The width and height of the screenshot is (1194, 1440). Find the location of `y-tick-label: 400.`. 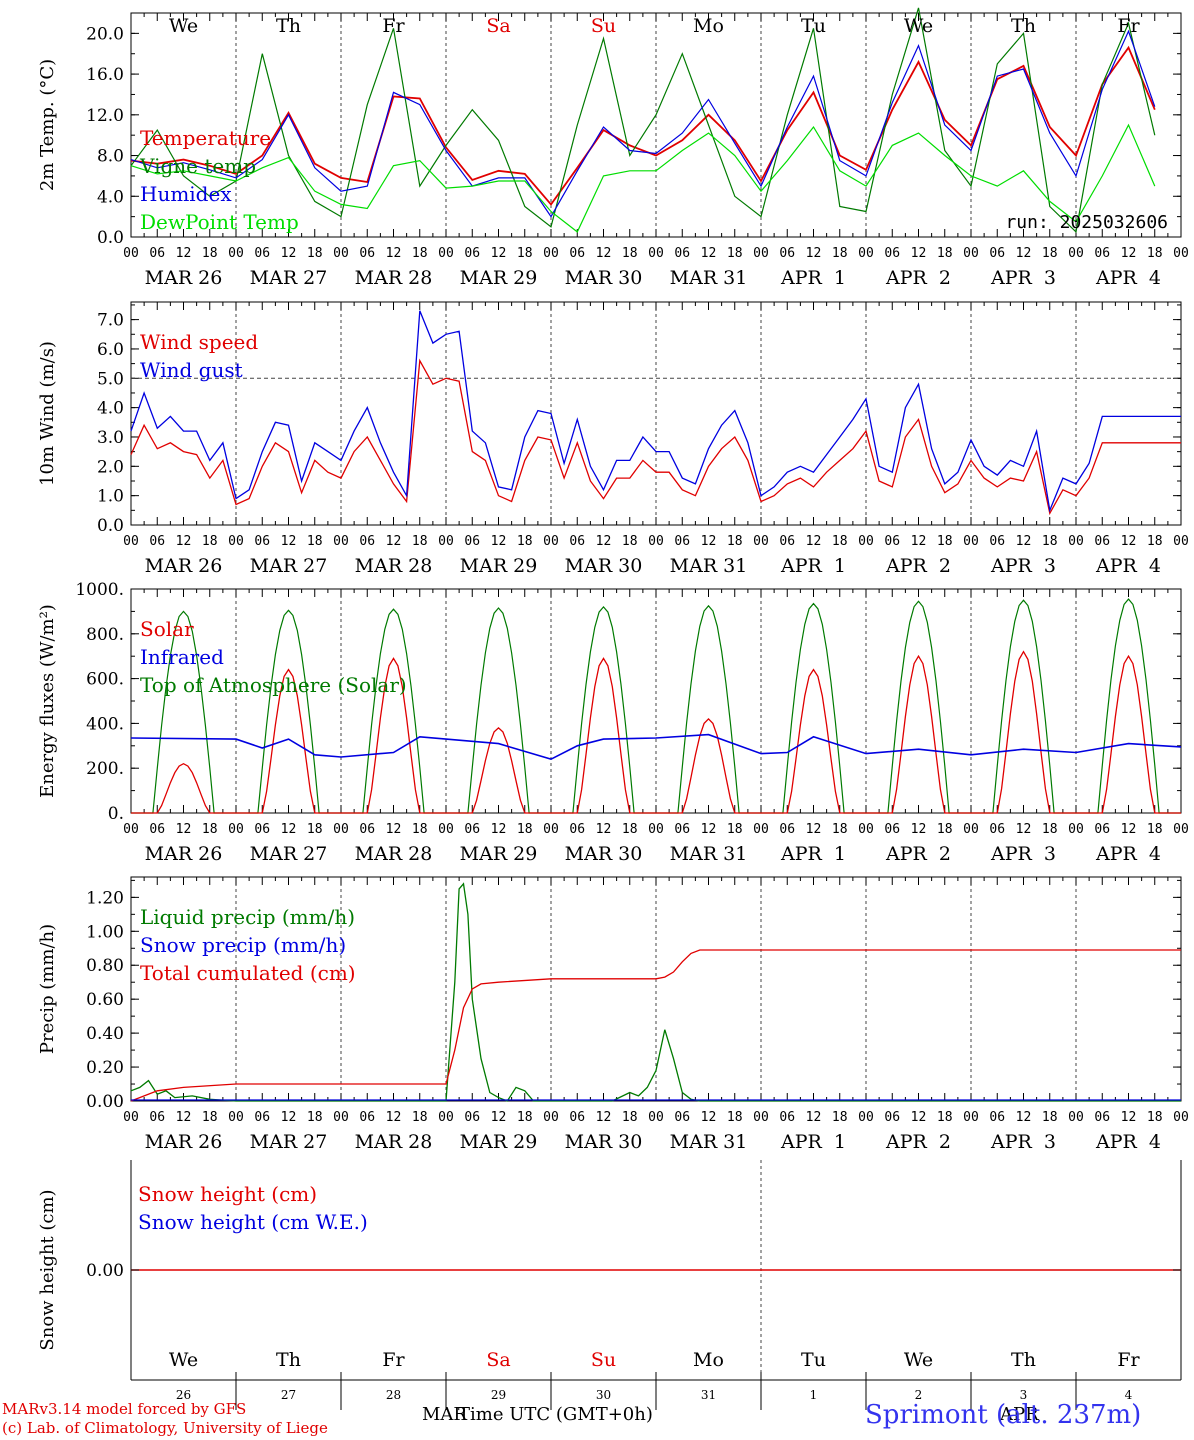

y-tick-label: 400. is located at coordinates (105, 724).